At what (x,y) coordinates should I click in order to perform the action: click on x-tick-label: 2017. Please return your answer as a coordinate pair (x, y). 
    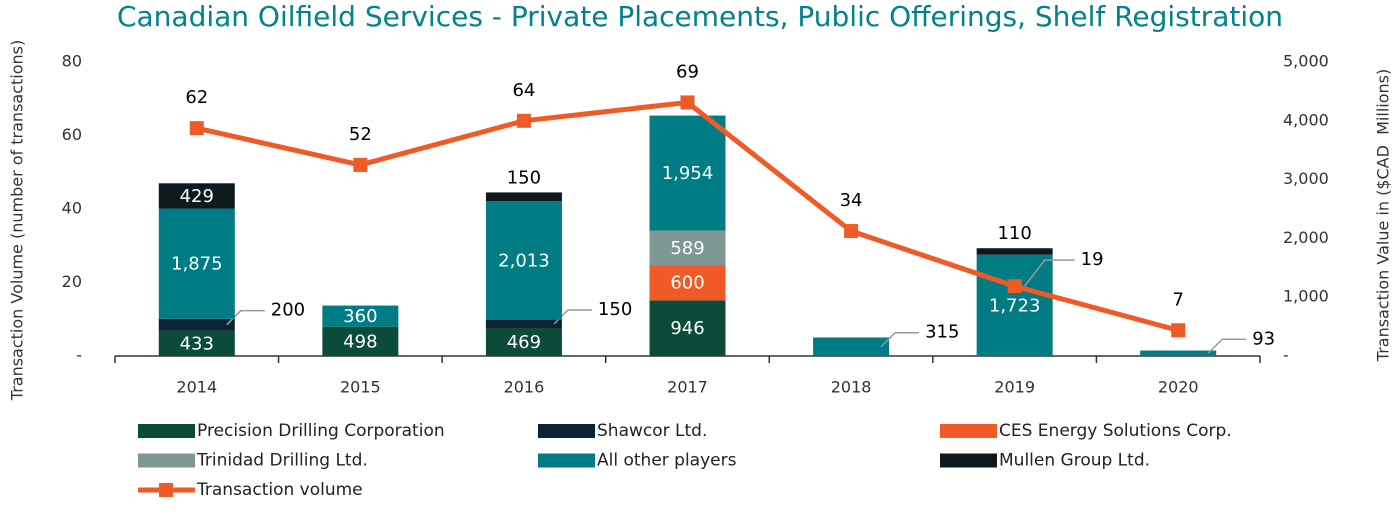
    Looking at the image, I should click on (687, 387).